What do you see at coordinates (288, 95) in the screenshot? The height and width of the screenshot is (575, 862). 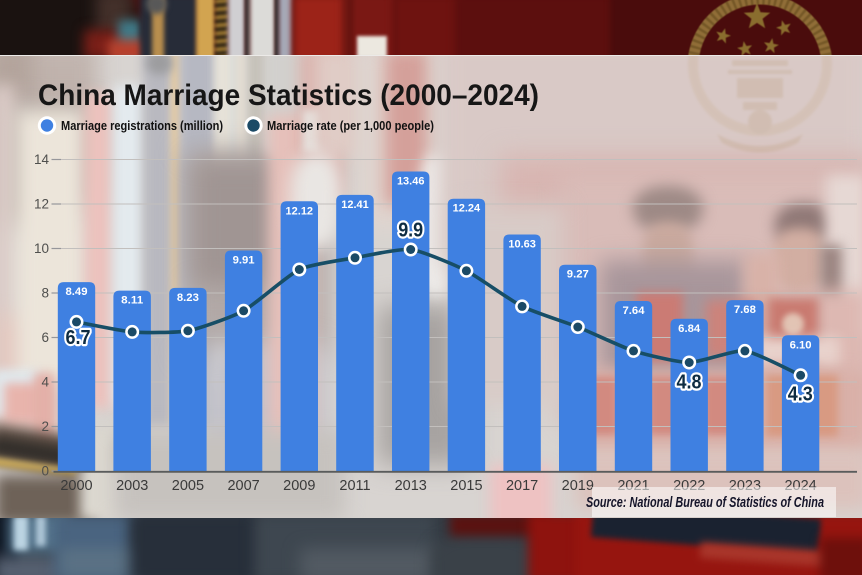 I see `svg-text:China Marriage Statistics (200: China Marriage Statistics (2000–2024)` at bounding box center [288, 95].